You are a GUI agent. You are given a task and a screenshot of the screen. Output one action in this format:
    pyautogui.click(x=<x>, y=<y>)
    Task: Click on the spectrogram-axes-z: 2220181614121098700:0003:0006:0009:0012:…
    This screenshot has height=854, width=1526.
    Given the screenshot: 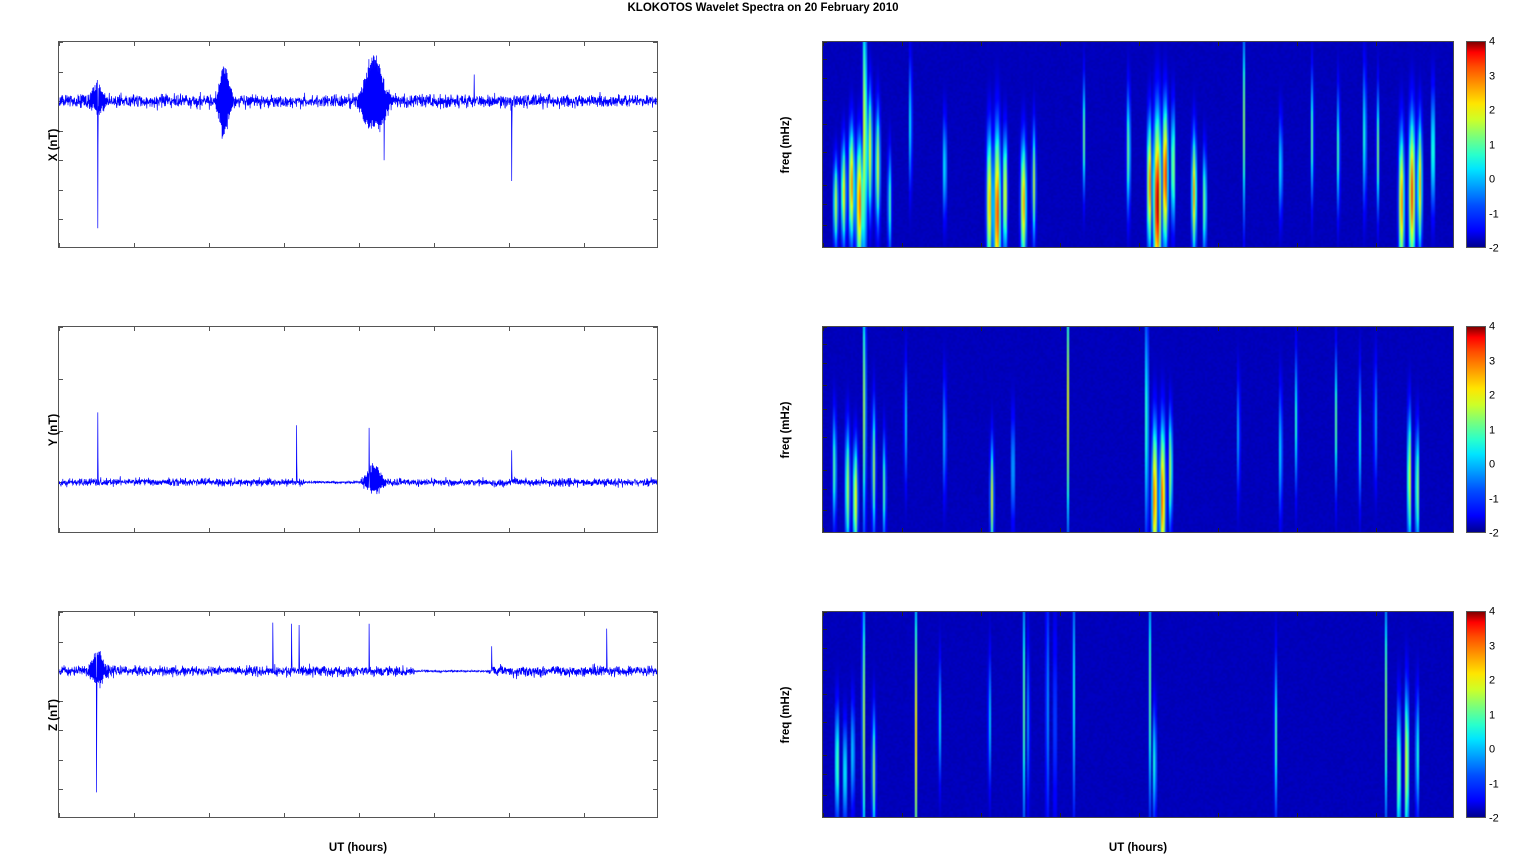 What is the action you would take?
    pyautogui.click(x=1138, y=714)
    